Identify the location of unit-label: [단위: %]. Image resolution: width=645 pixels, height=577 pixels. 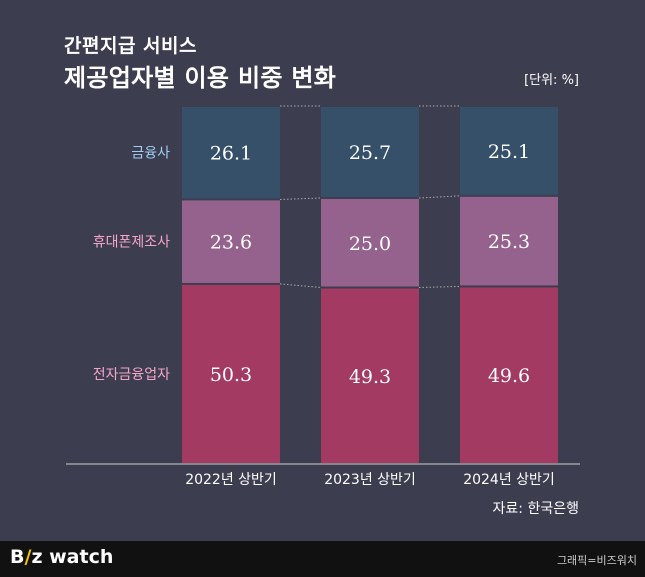
(551, 80).